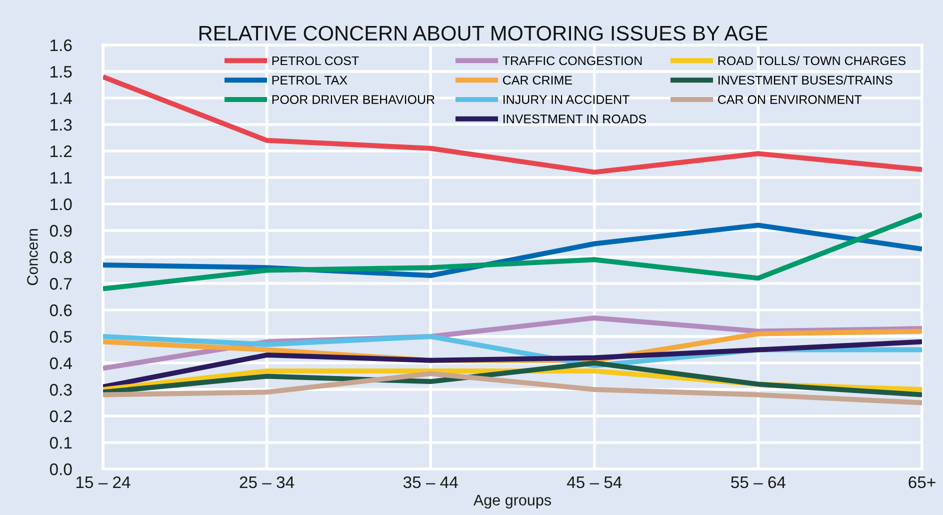 The image size is (943, 515). Describe the element at coordinates (572, 61) in the screenshot. I see `legend-label: TRAFFIC CONGESTION` at that location.